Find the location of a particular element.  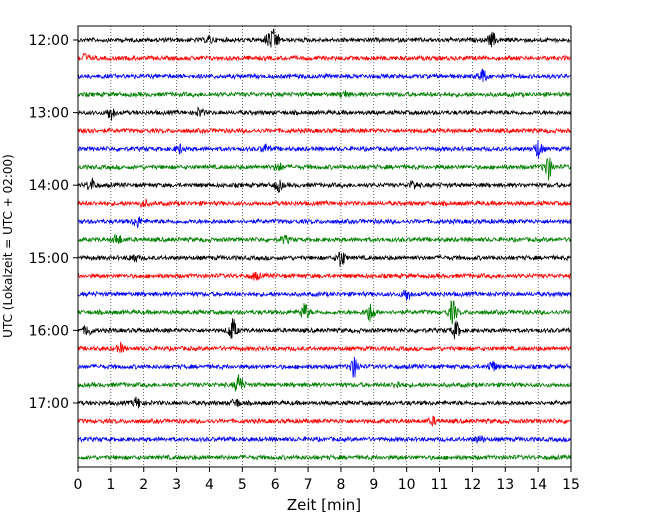

x-tick-label-9: 9 is located at coordinates (373, 485).